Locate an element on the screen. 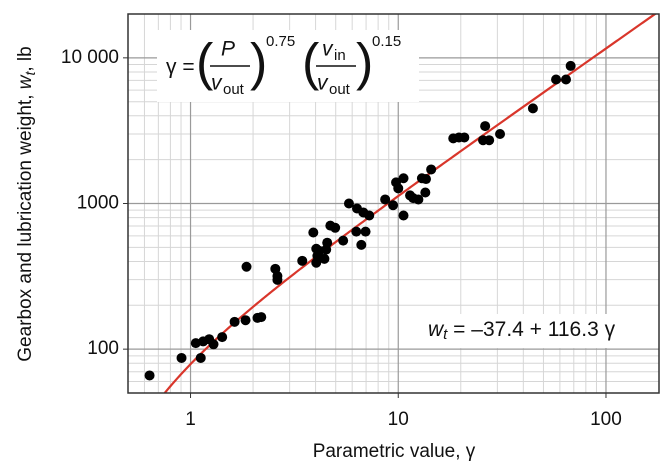 This screenshot has width=660, height=464. fit-label: wt = –37.4 + 116.3 γ is located at coordinates (522, 330).